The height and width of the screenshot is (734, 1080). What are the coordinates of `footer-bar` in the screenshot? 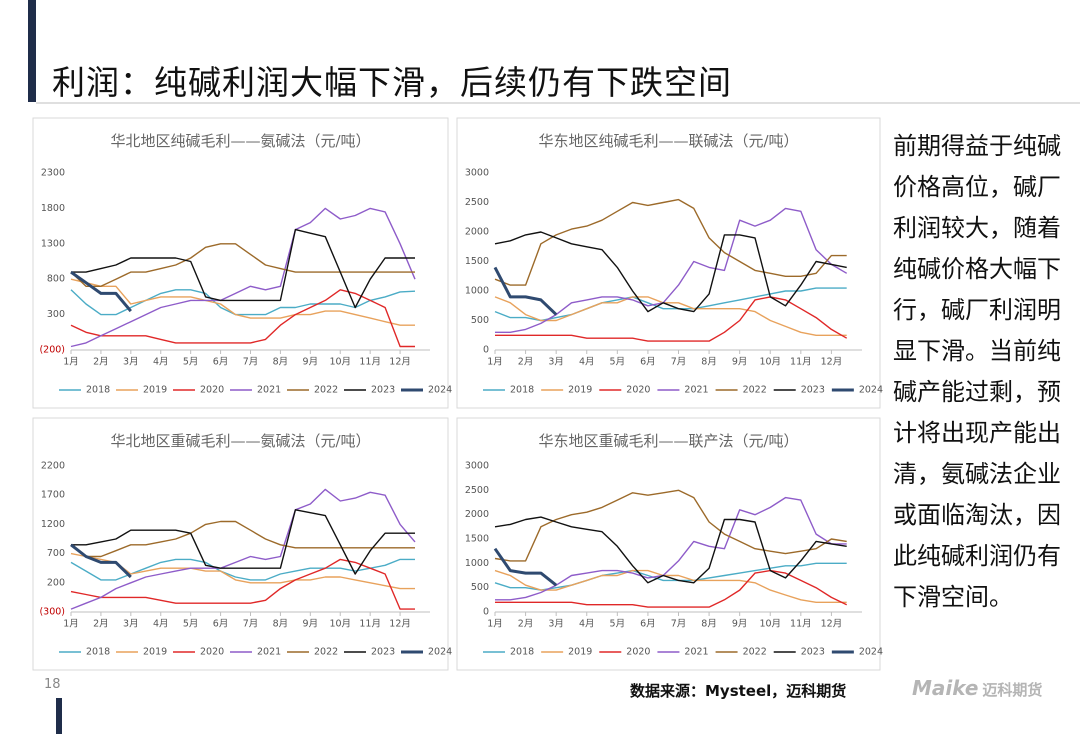 It's located at (59, 716).